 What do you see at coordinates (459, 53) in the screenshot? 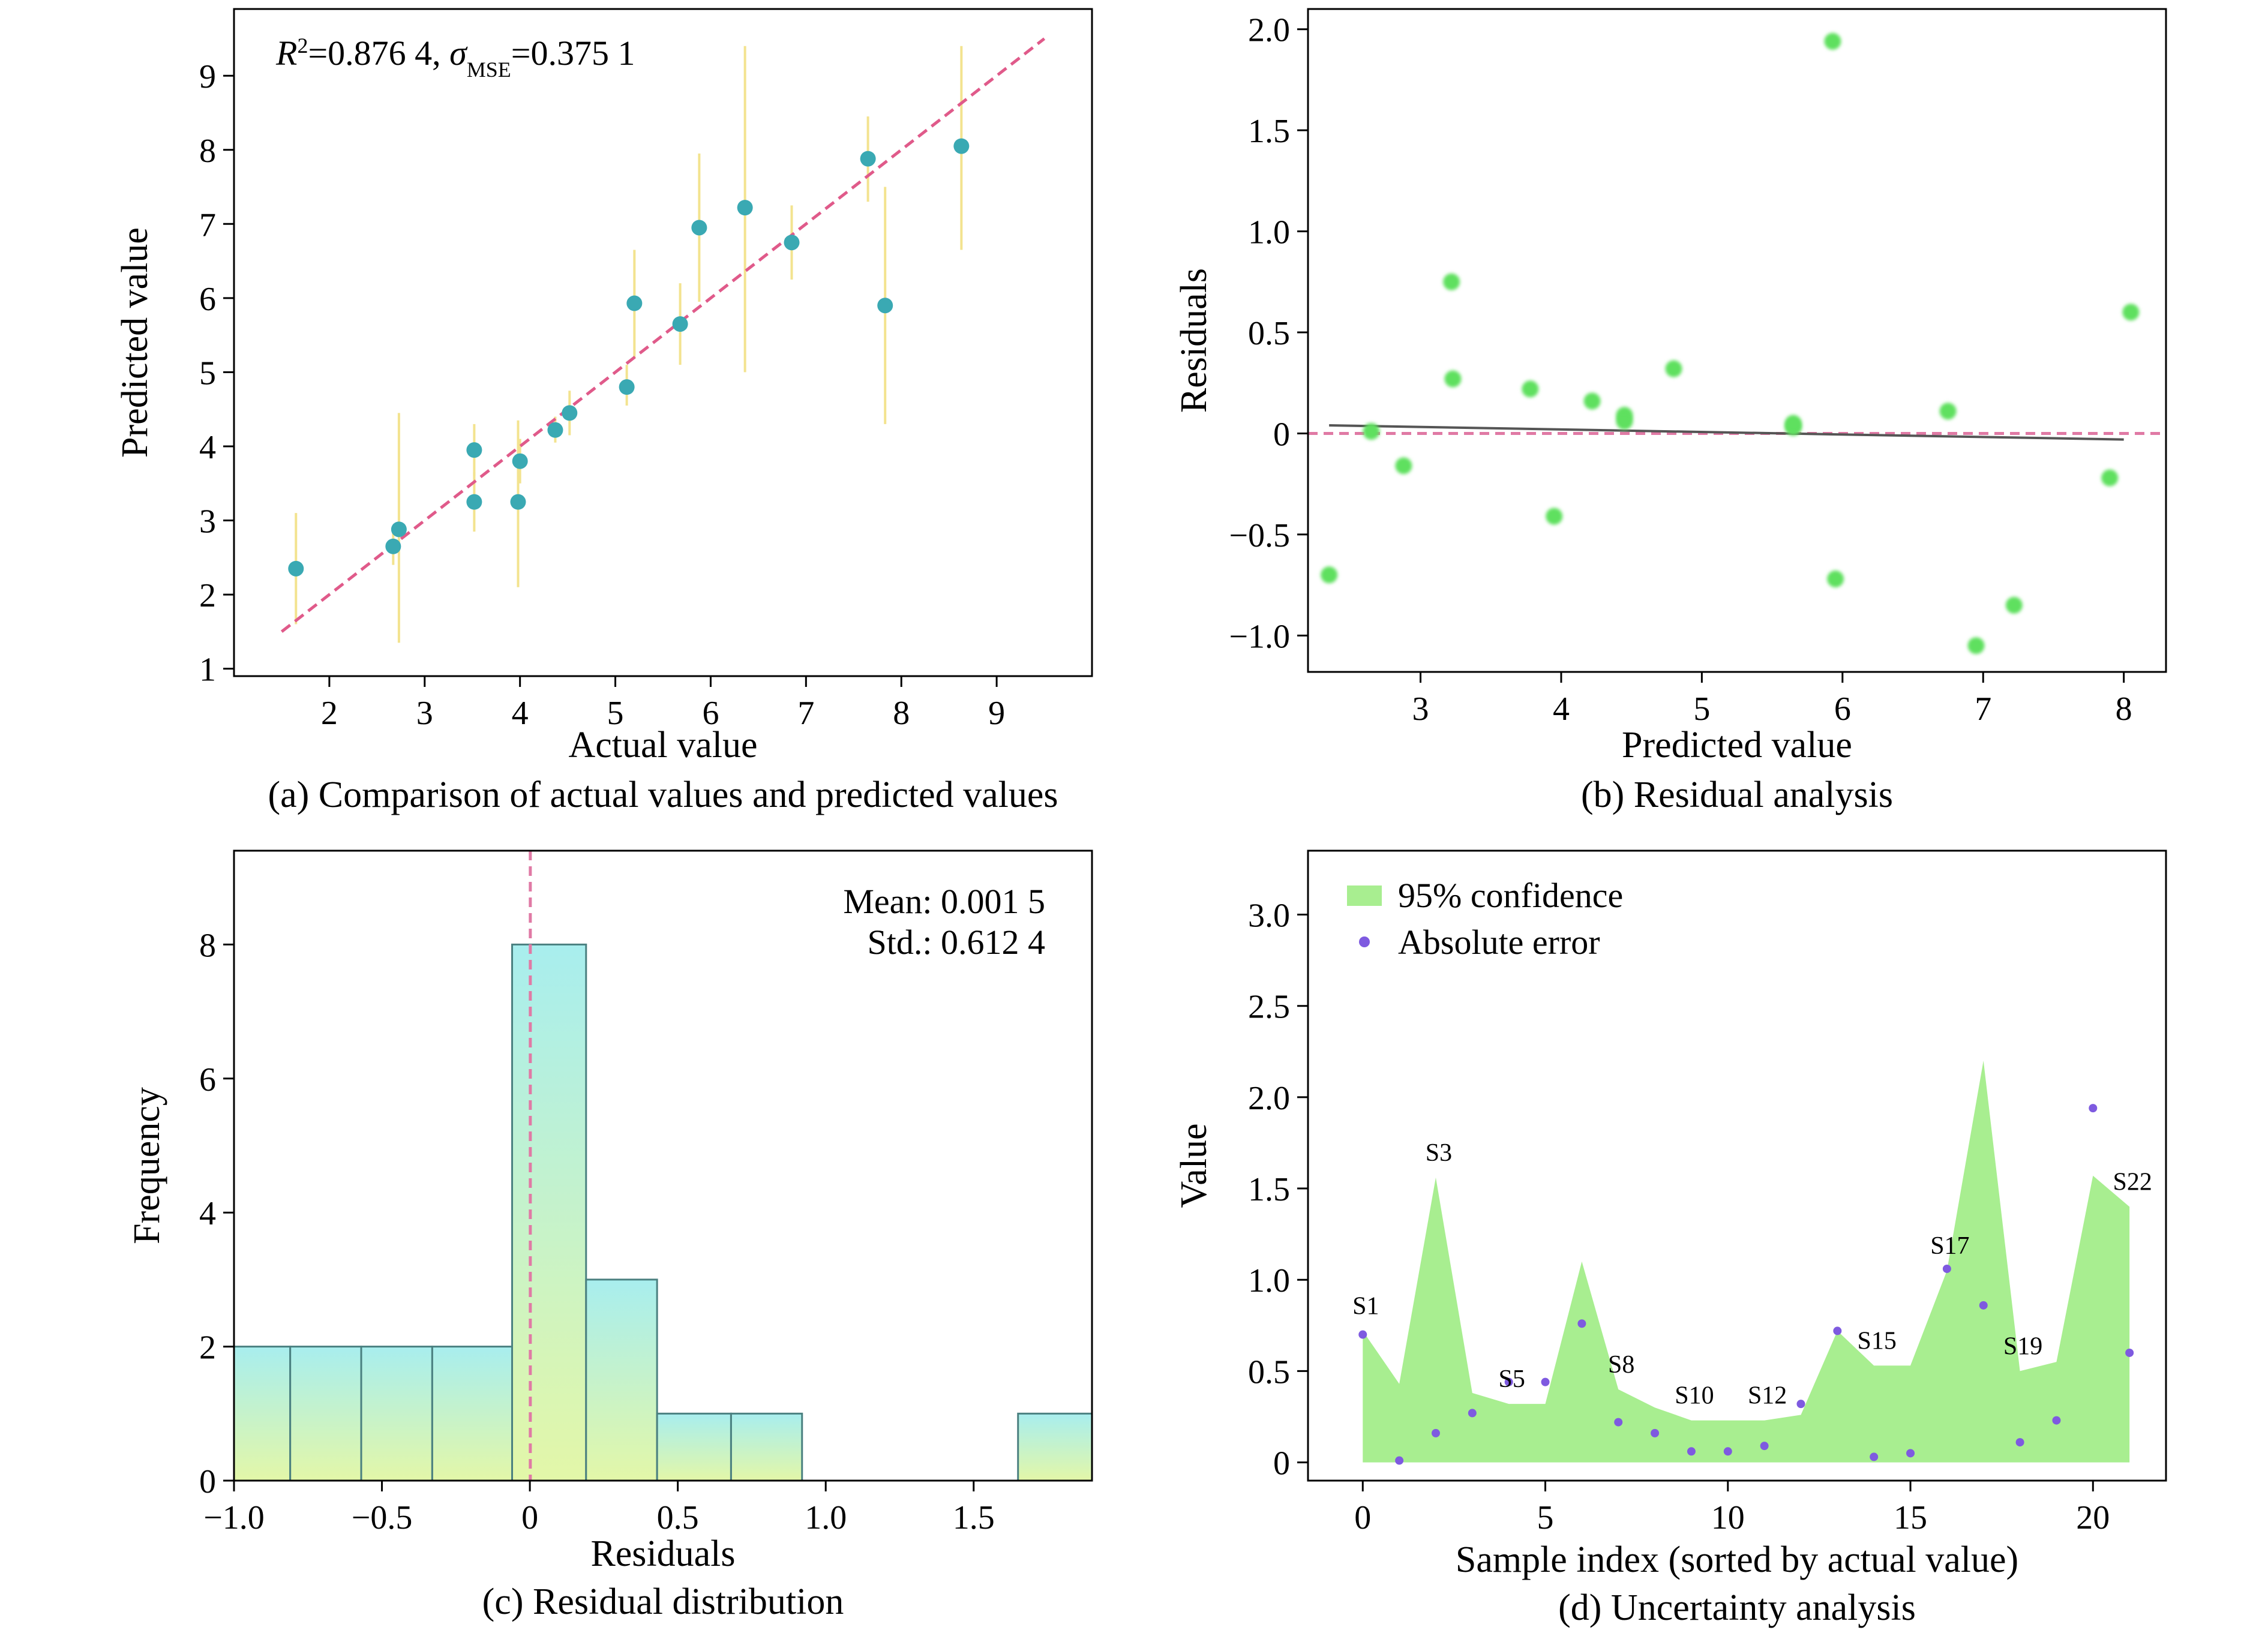
I see `metrics-sigma: σ` at bounding box center [459, 53].